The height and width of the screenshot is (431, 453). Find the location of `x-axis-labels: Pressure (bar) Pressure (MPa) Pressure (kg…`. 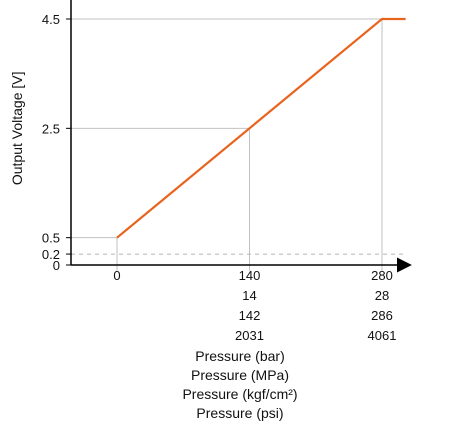

x-axis-labels: Pressure (bar) Pressure (MPa) Pressure (kg… is located at coordinates (239, 384).